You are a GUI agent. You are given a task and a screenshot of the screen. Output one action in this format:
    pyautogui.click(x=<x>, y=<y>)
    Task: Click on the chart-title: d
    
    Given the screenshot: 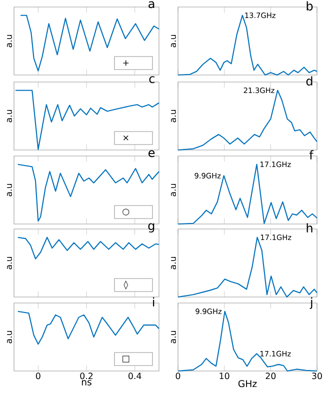 What is the action you would take?
    pyautogui.click(x=309, y=81)
    